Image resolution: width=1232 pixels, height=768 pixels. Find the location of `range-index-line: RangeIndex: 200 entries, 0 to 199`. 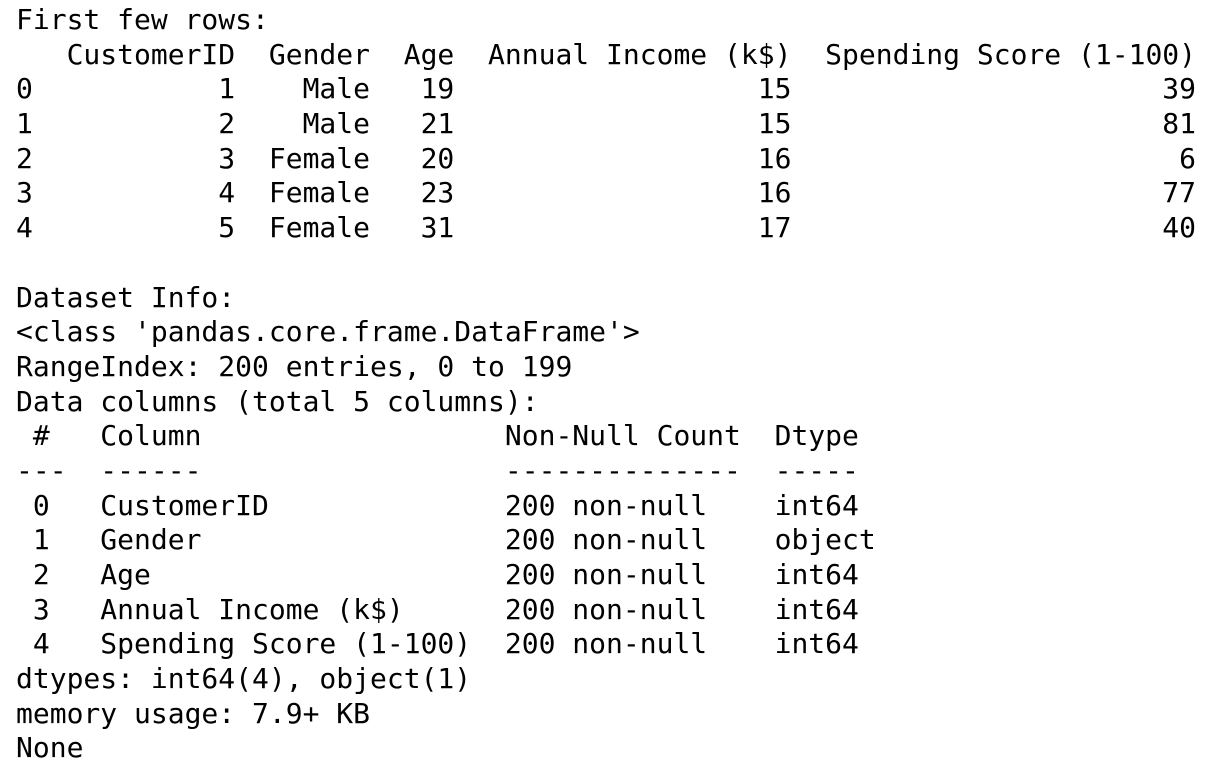

range-index-line: RangeIndex: 200 entries, 0 to 199 is located at coordinates (294, 366).